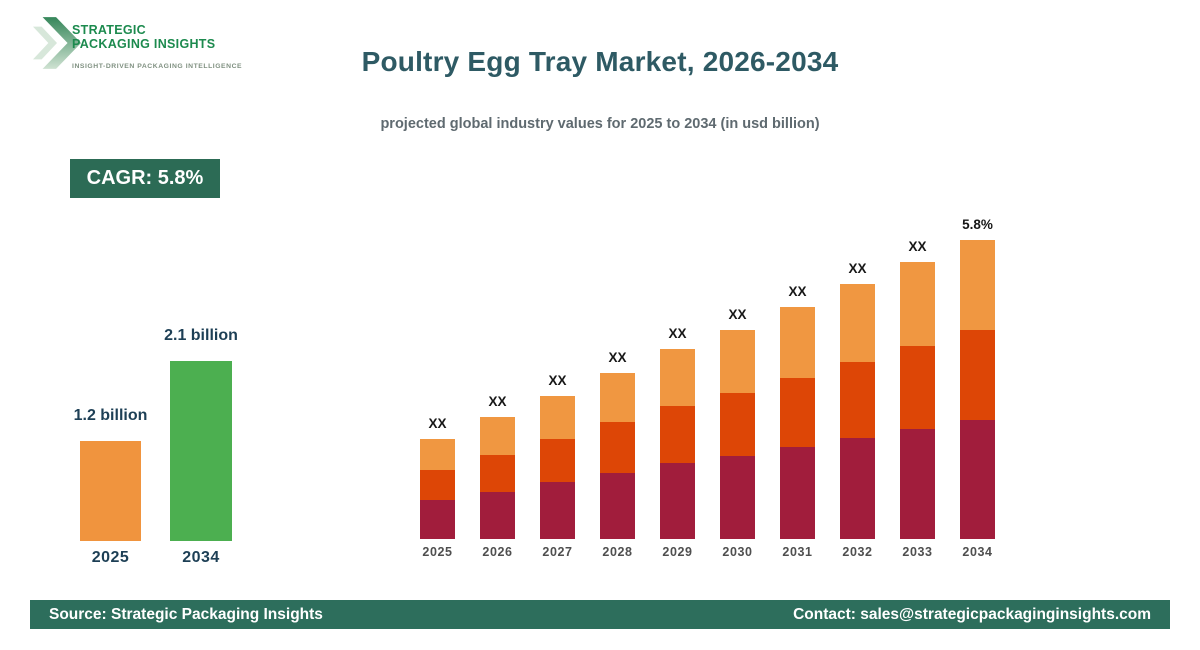 The width and height of the screenshot is (1200, 650). Describe the element at coordinates (857, 552) in the screenshot. I see `axis-label-2032: 2032` at that location.